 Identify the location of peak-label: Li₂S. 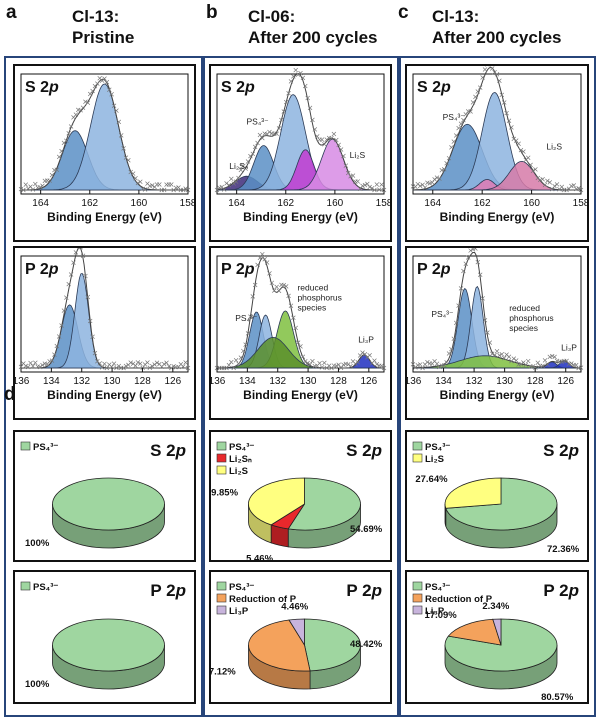
(554, 147).